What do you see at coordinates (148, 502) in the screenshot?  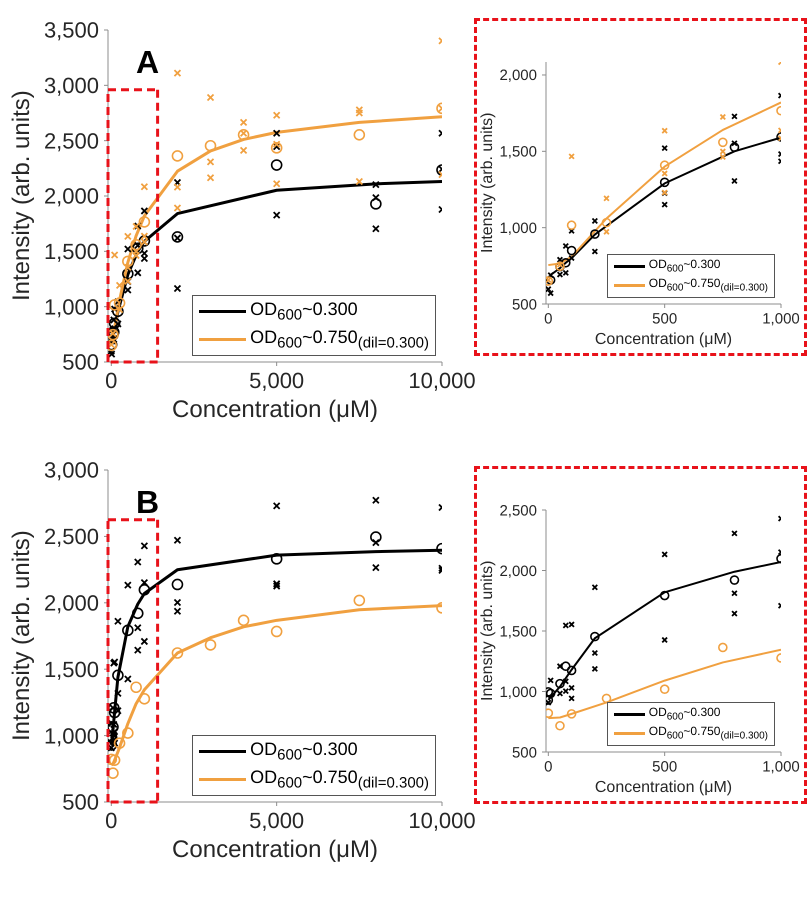 I see `annotation: B` at bounding box center [148, 502].